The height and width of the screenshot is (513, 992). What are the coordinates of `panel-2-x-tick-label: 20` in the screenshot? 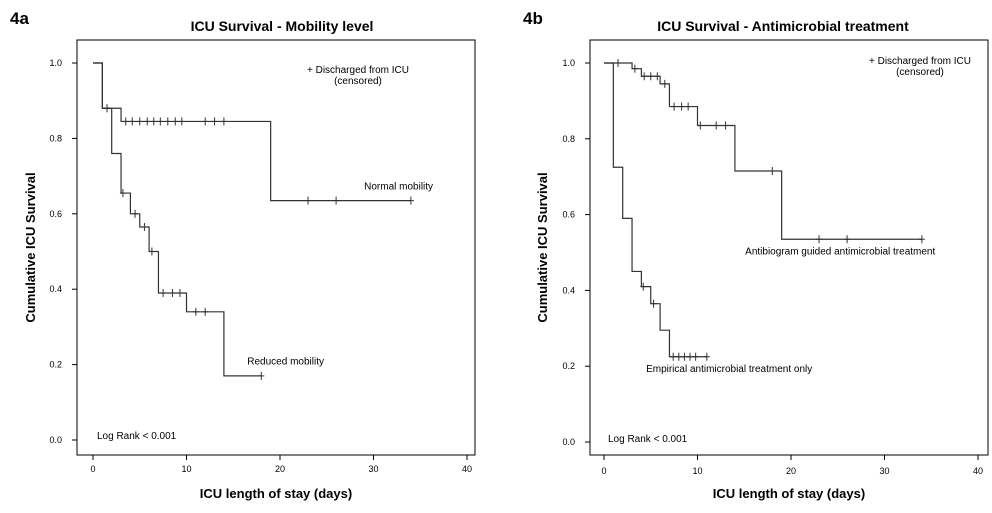 It's located at (791, 471).